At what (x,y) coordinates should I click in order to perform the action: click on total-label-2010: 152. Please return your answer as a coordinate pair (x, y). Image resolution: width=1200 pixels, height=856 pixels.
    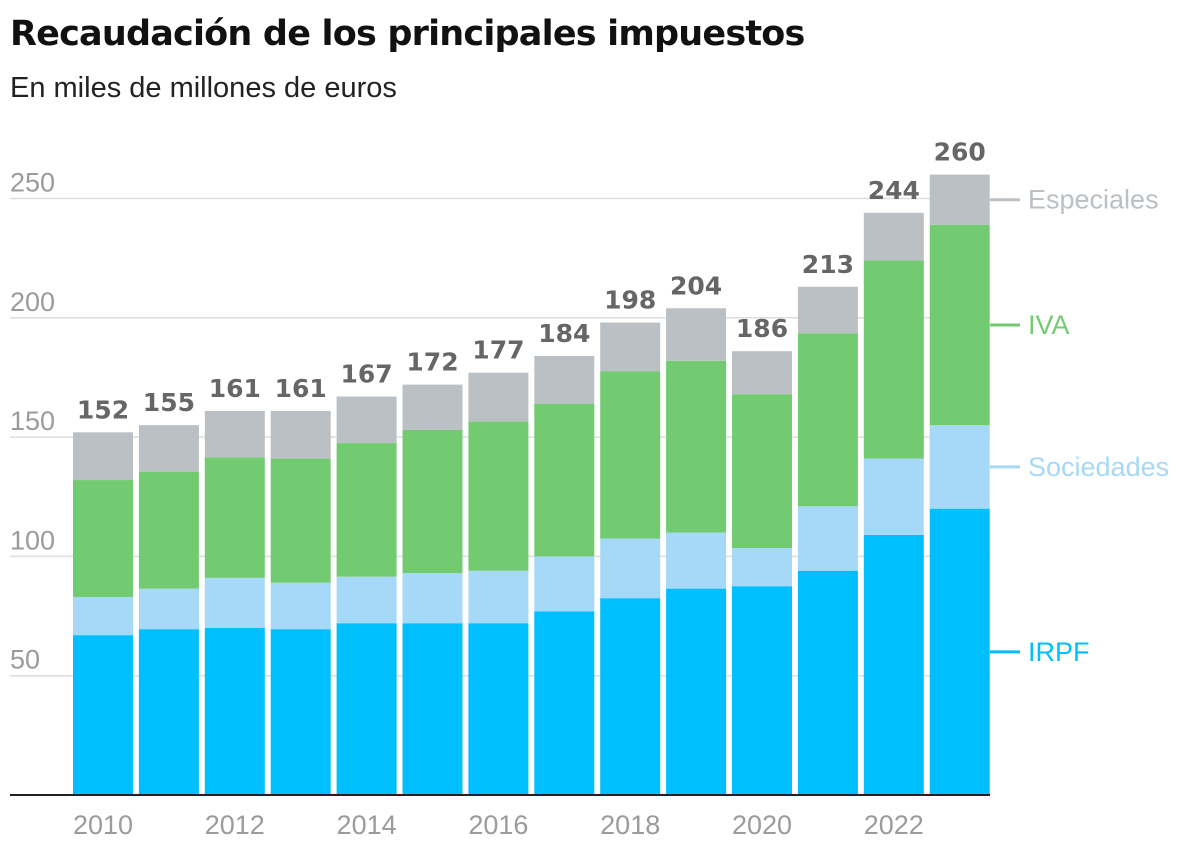
    Looking at the image, I should click on (103, 409).